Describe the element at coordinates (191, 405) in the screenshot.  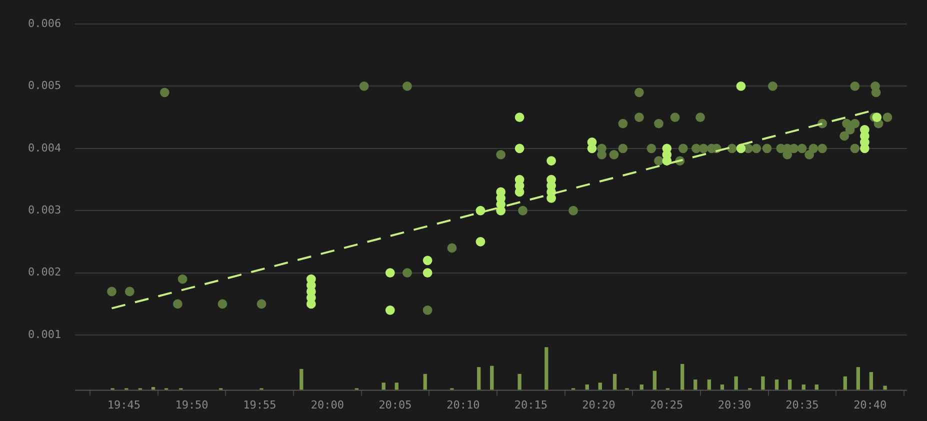
I see `x-tick-label: 19:50` at that location.